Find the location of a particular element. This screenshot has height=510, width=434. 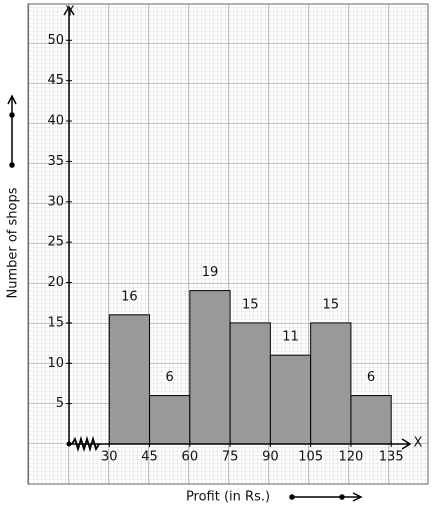

axis-break is located at coordinates (85, 444).